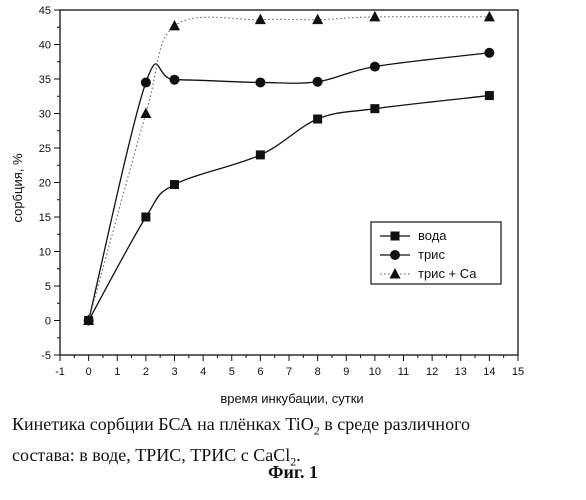  Describe the element at coordinates (518, 372) in the screenshot. I see `x-tick-label: 15` at that location.